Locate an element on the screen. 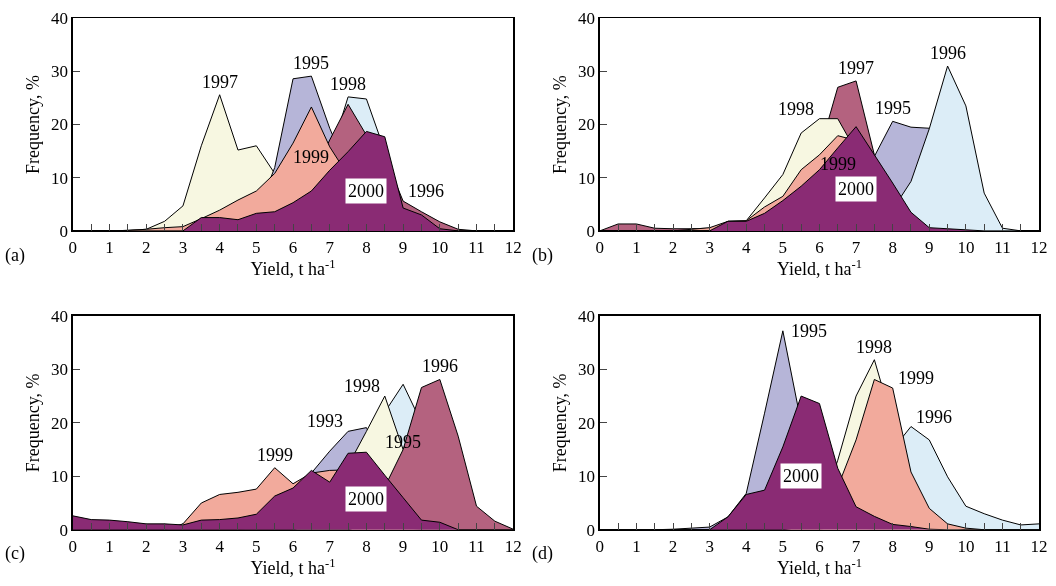 The height and width of the screenshot is (586, 1056). text: (d) is located at coordinates (542, 553).